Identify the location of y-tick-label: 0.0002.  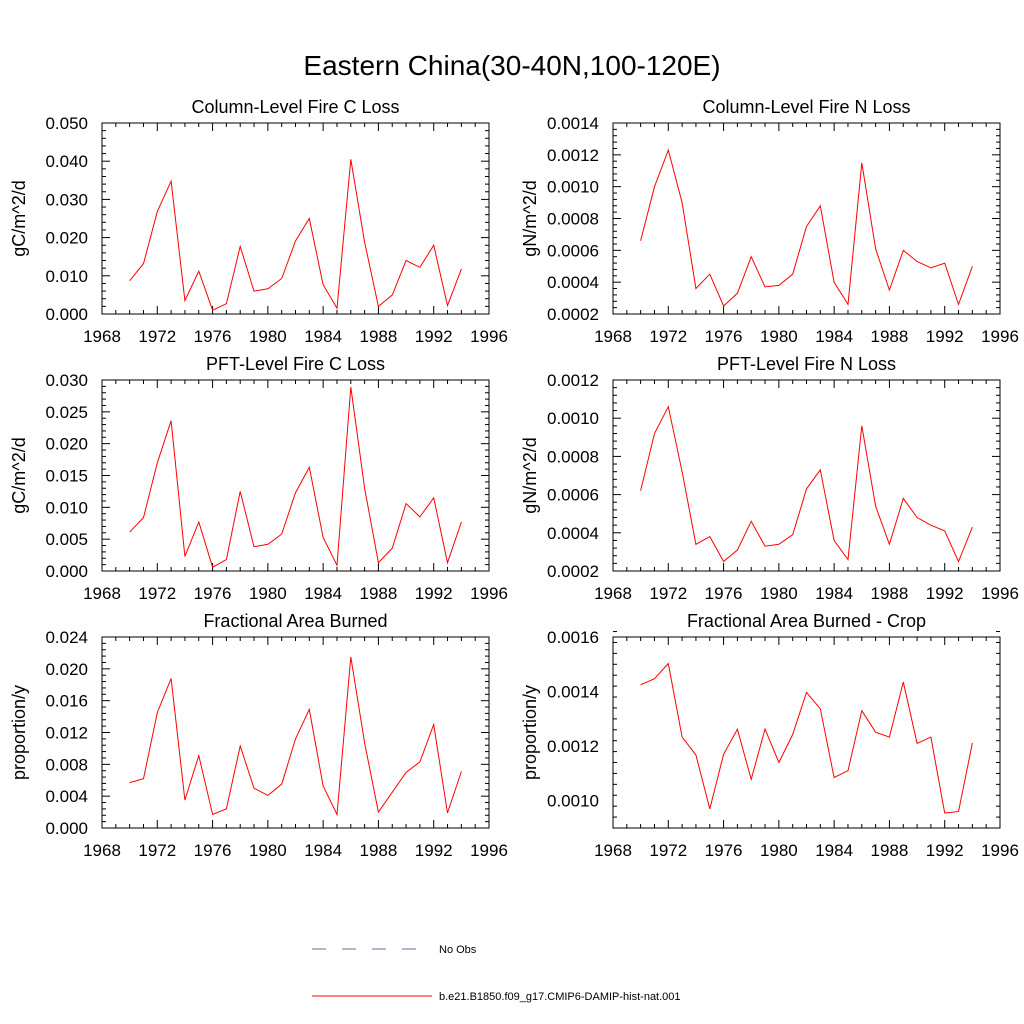
(573, 314).